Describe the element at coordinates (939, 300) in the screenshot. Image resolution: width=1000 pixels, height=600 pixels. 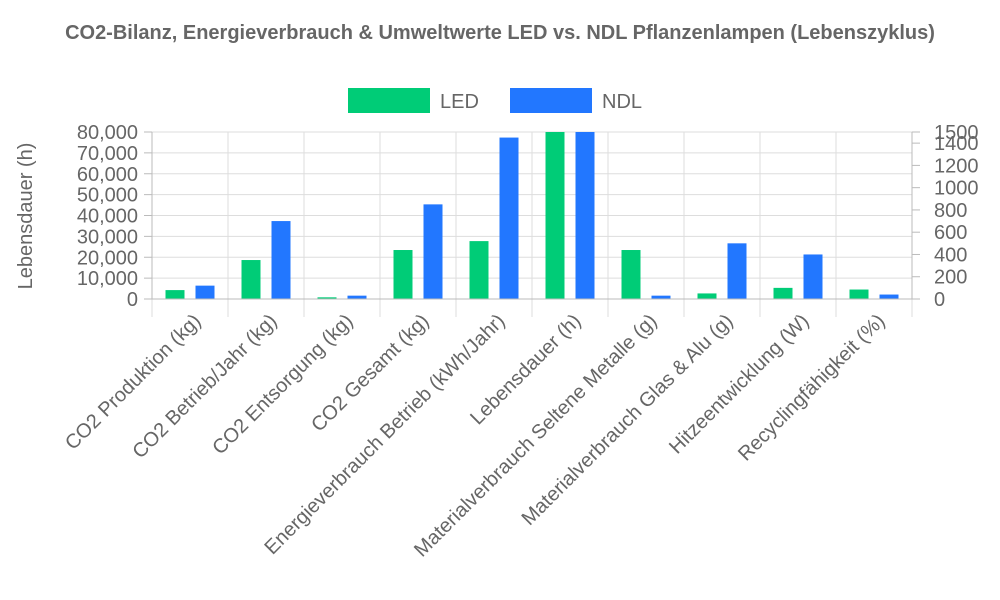
I see `y2-tick-label: 0` at that location.